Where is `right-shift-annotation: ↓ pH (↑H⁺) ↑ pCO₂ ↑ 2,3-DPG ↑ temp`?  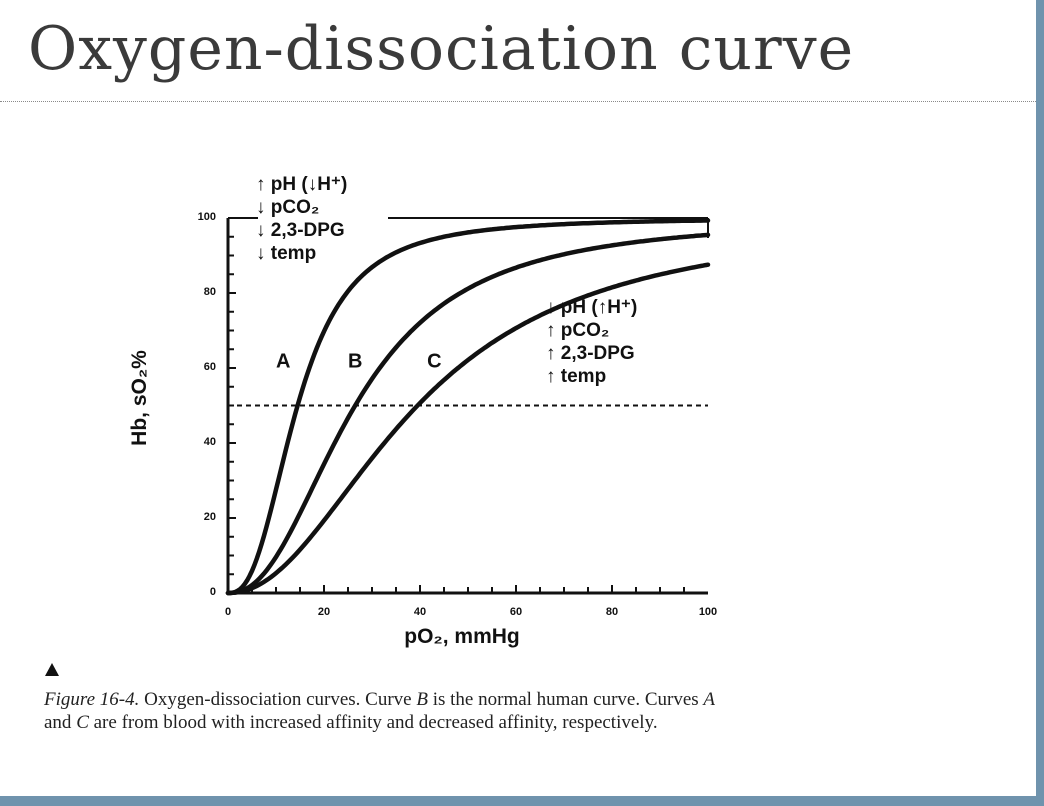 right-shift-annotation: ↓ pH (↑H⁺) ↑ pCO₂ ↑ 2,3-DPG ↑ temp is located at coordinates (591, 342).